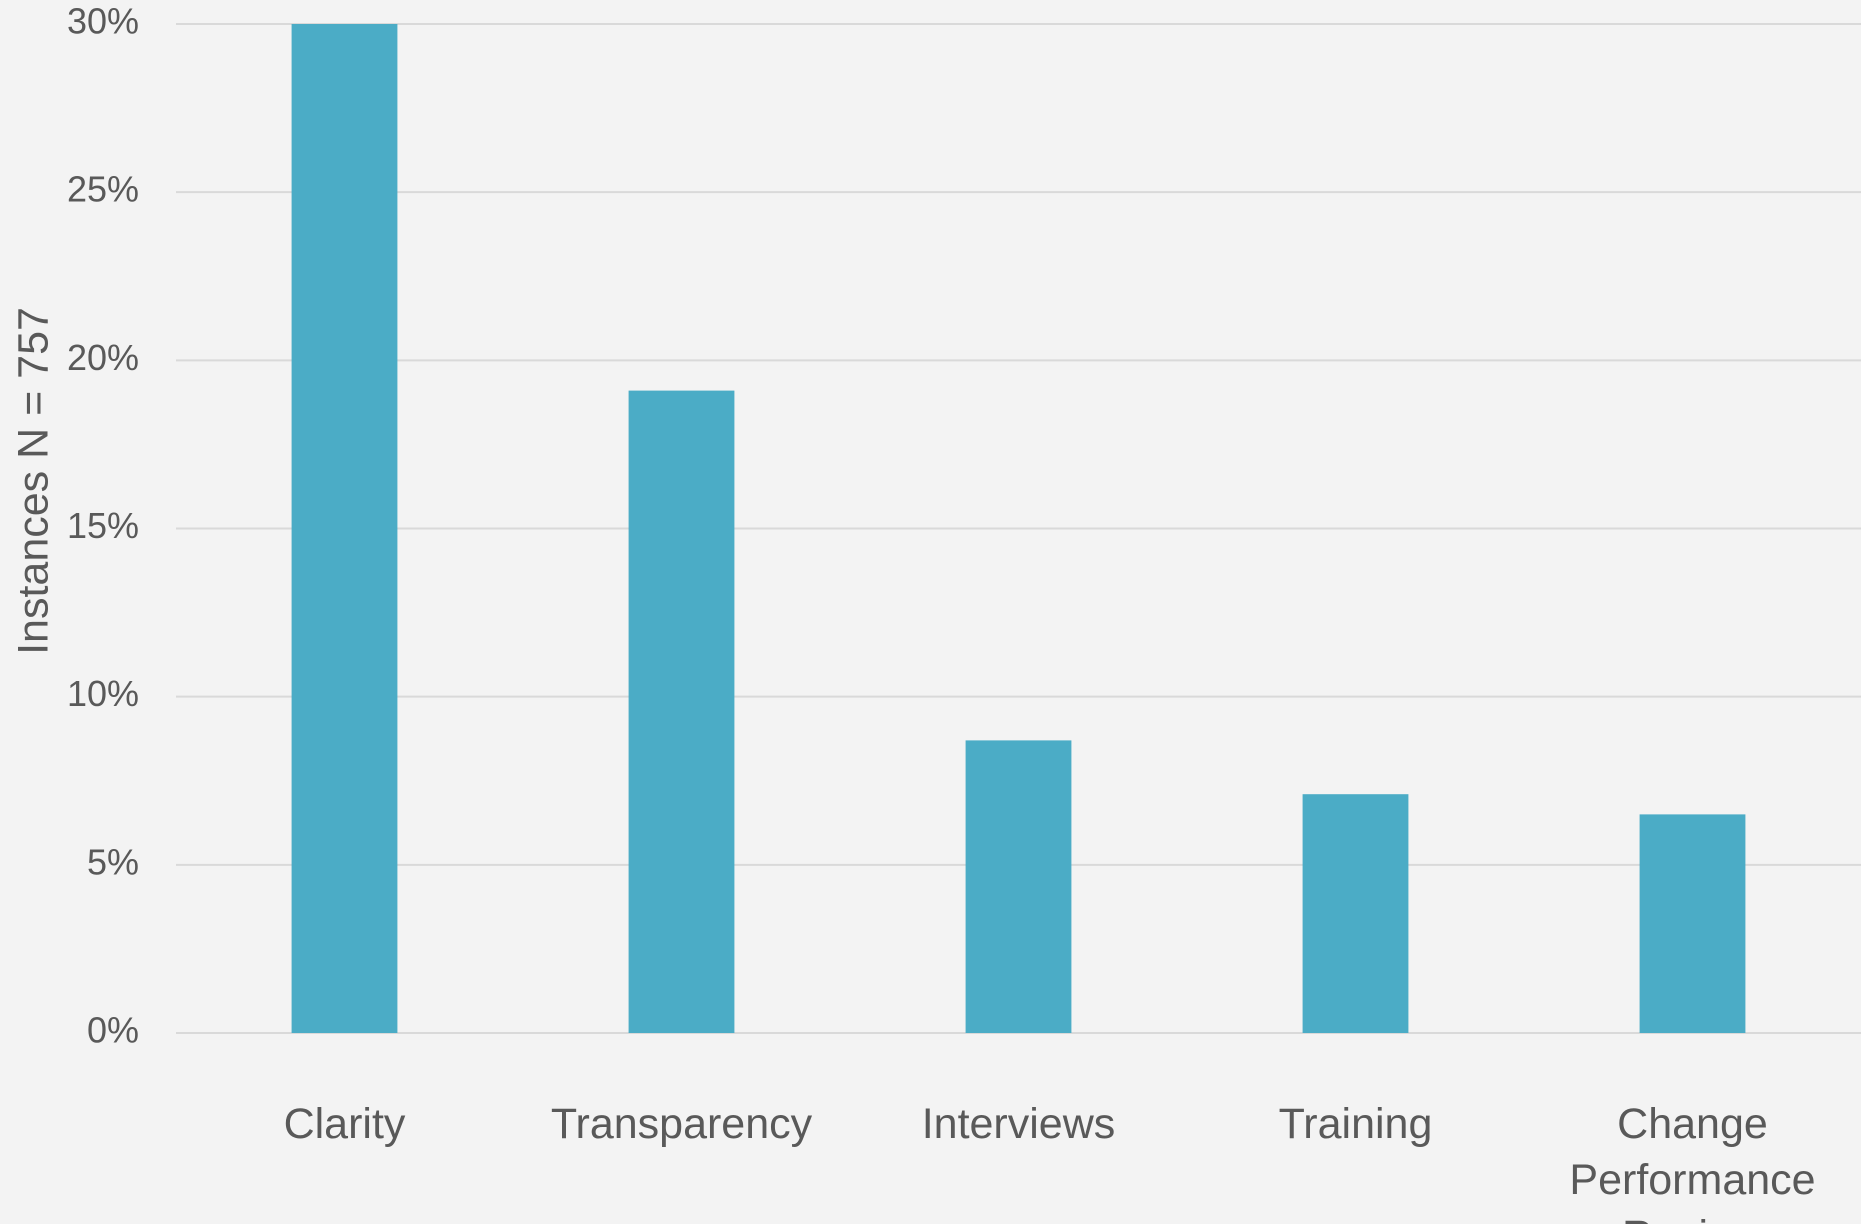 The width and height of the screenshot is (1861, 1224). I want to click on y-tick-label: 5%, so click(113, 861).